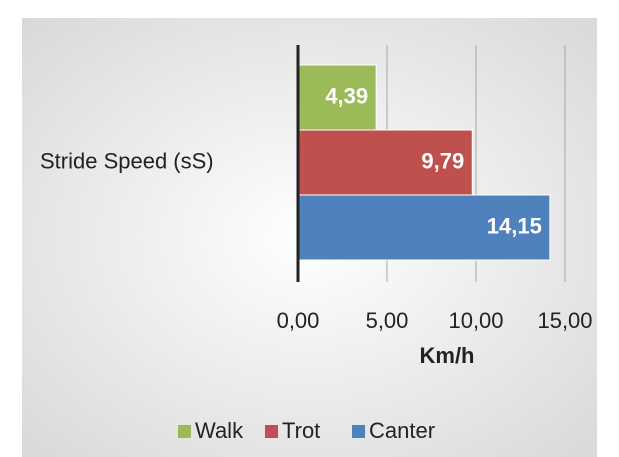 The image size is (619, 457). Describe the element at coordinates (564, 320) in the screenshot. I see `x-tick-label: 15,00` at that location.